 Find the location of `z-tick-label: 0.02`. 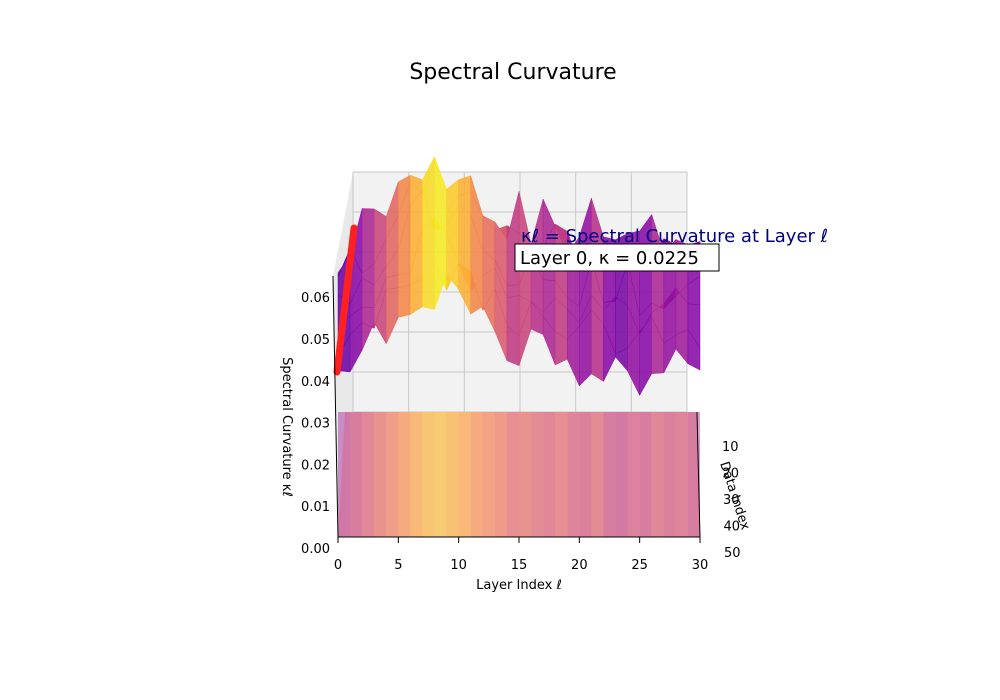

z-tick-label: 0.02 is located at coordinates (315, 465).